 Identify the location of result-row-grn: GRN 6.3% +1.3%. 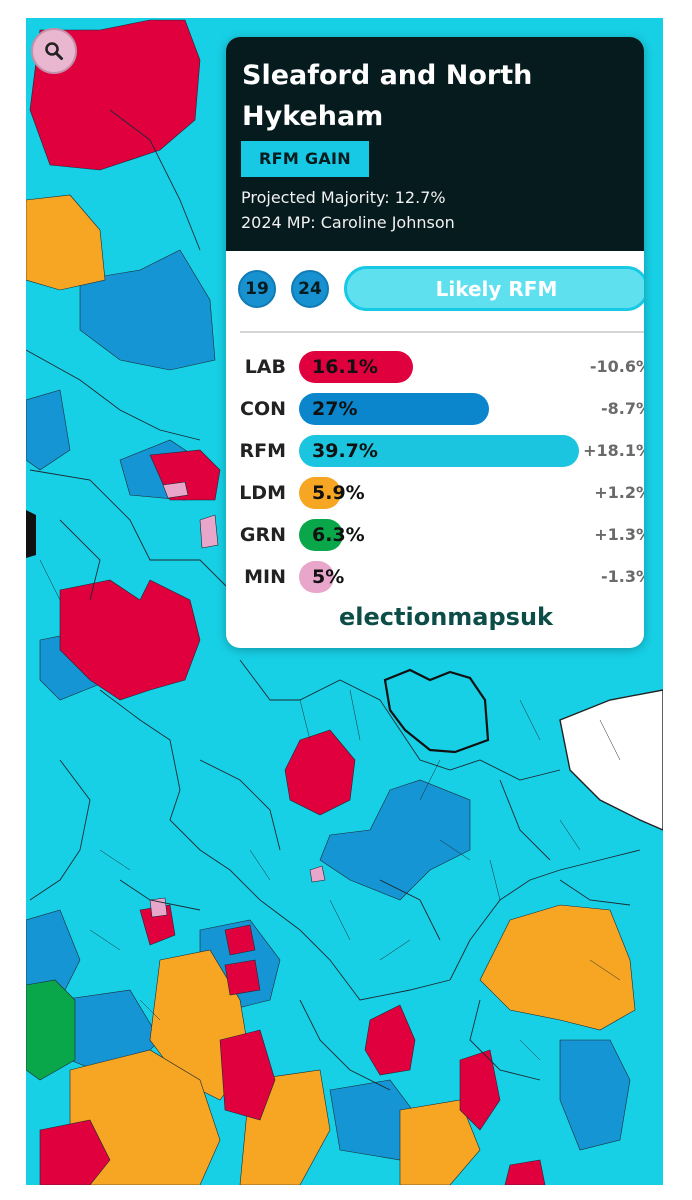
(435, 535).